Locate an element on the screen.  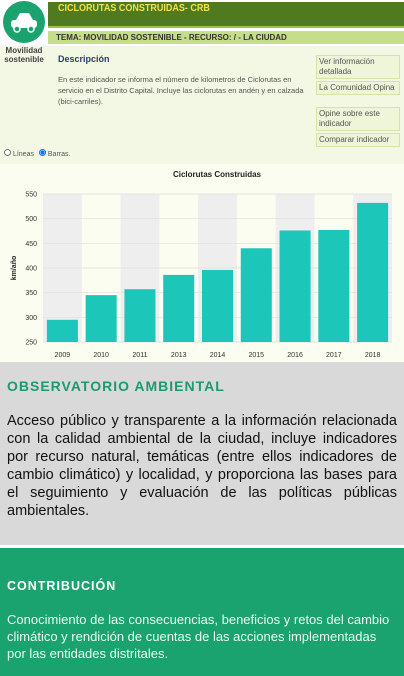
option-label: Barras. is located at coordinates (59, 154).